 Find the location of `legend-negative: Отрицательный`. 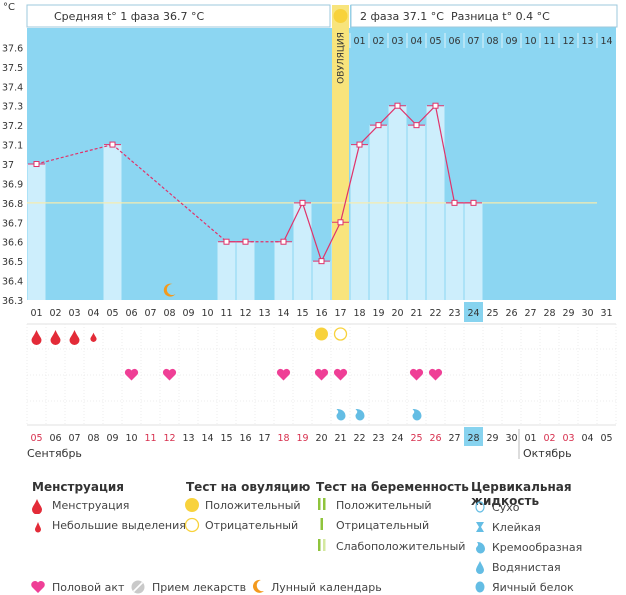

legend-negative: Отрицательный is located at coordinates (252, 525).